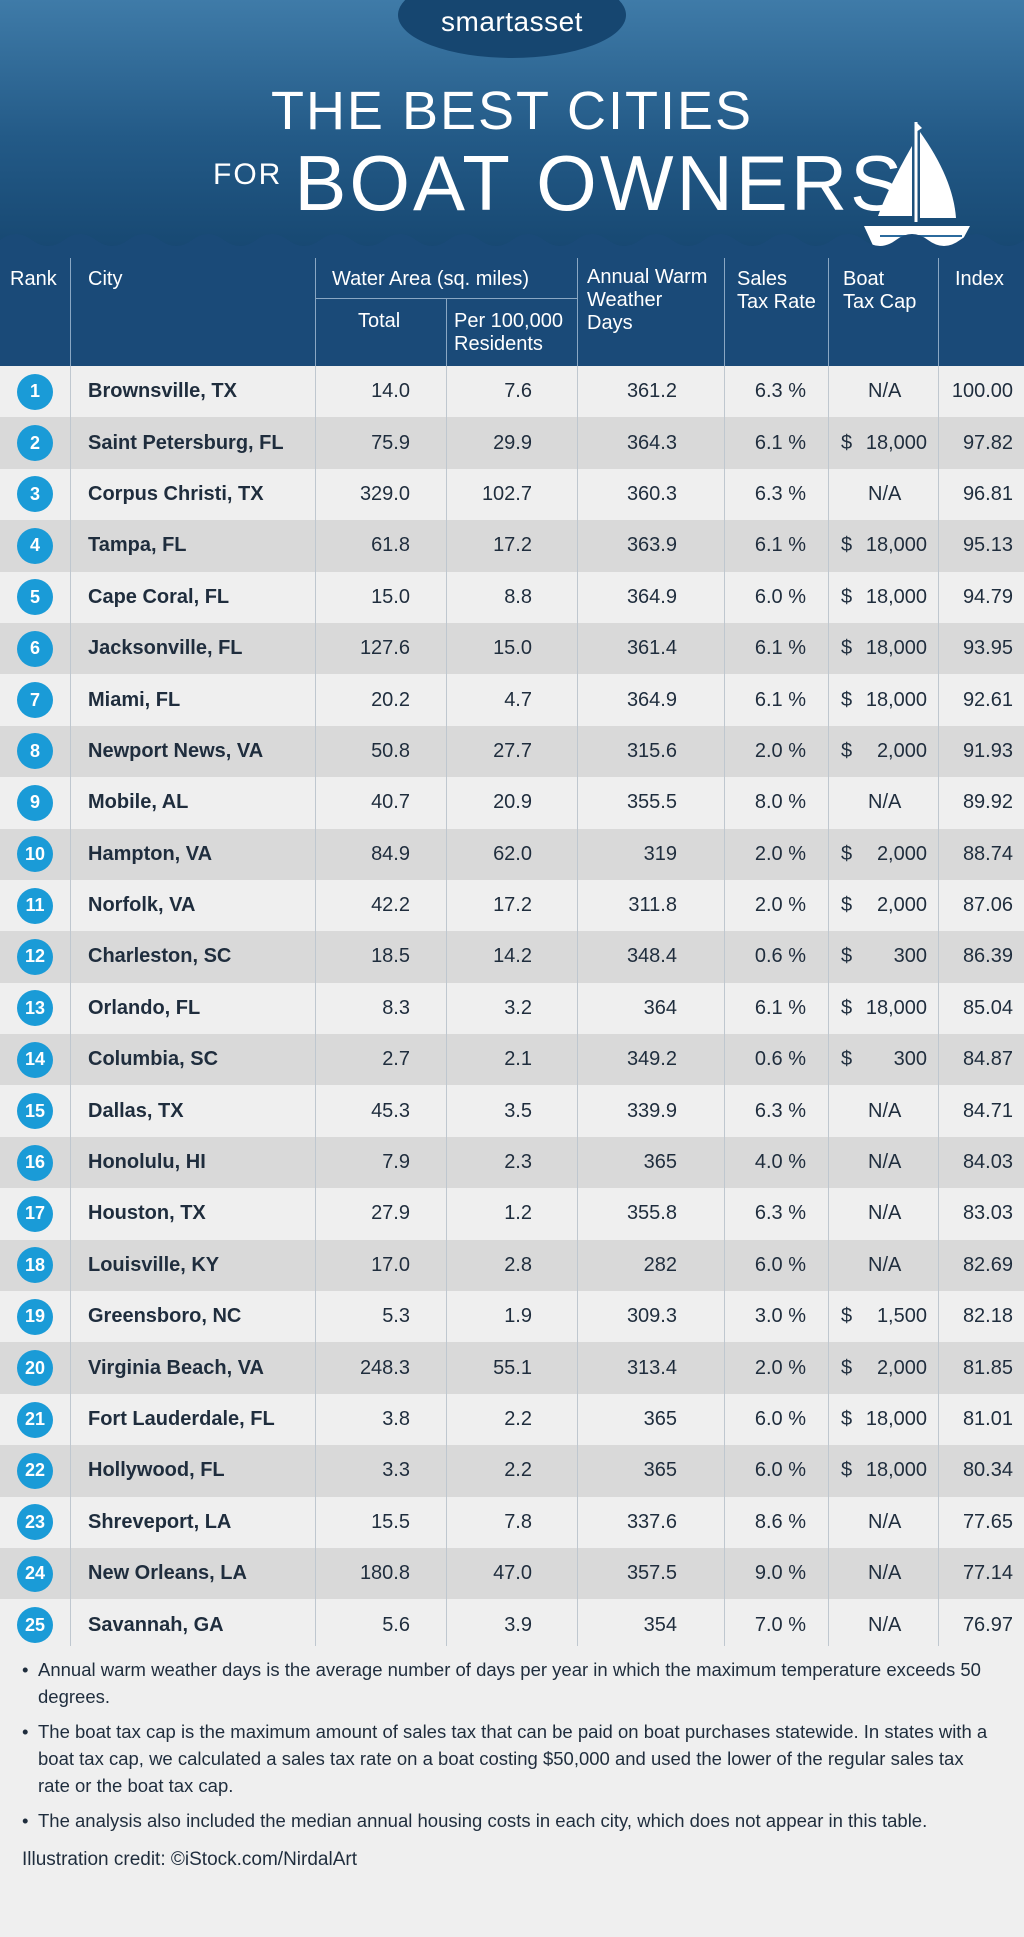  What do you see at coordinates (390, 956) in the screenshot?
I see `cell-total: 18.5` at bounding box center [390, 956].